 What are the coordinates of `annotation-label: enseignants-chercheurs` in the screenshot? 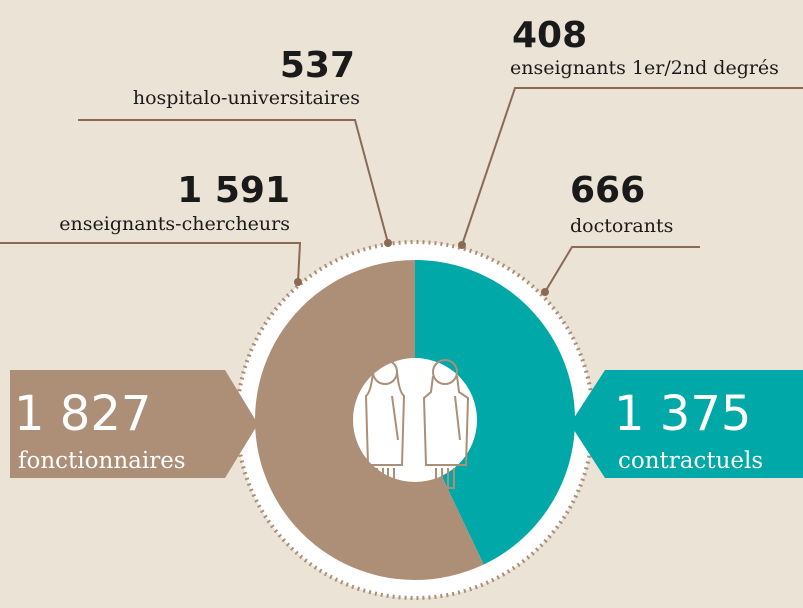 It's located at (174, 224).